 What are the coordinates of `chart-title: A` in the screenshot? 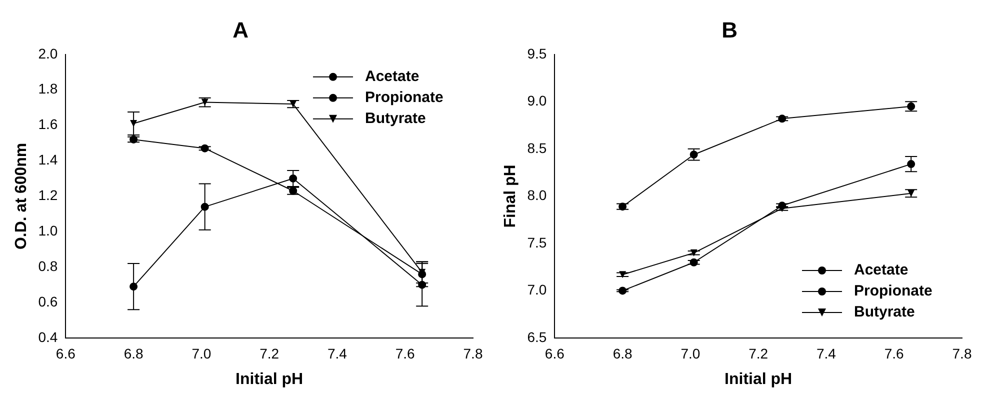 It's located at (240, 29).